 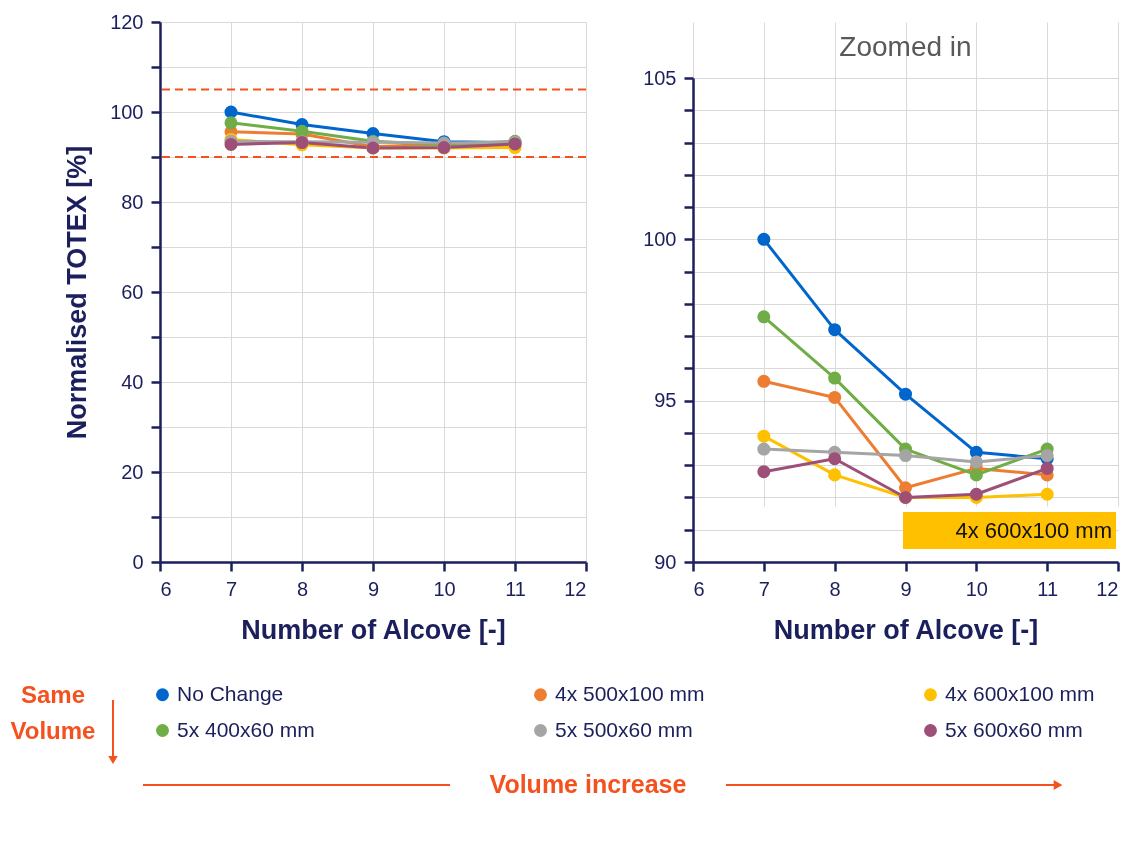 What do you see at coordinates (138, 561) in the screenshot?
I see `y-tick-label: 0` at bounding box center [138, 561].